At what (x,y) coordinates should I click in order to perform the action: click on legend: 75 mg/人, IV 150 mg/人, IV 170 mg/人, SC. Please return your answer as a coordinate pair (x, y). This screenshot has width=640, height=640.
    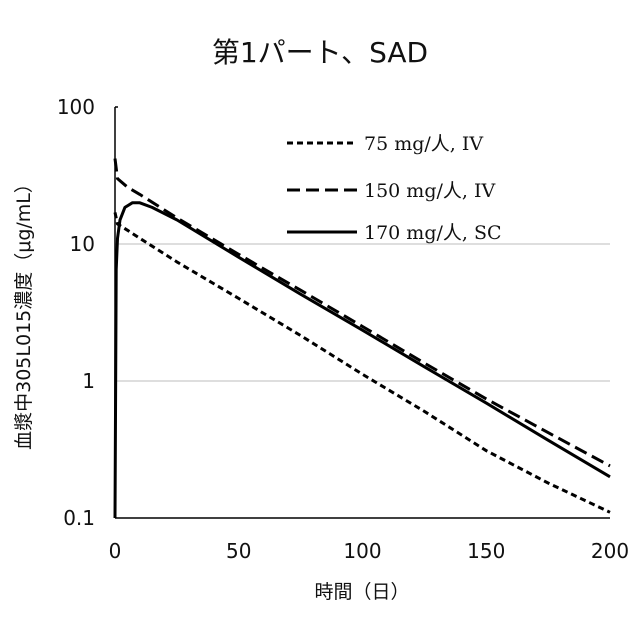
    Looking at the image, I should click on (394, 188).